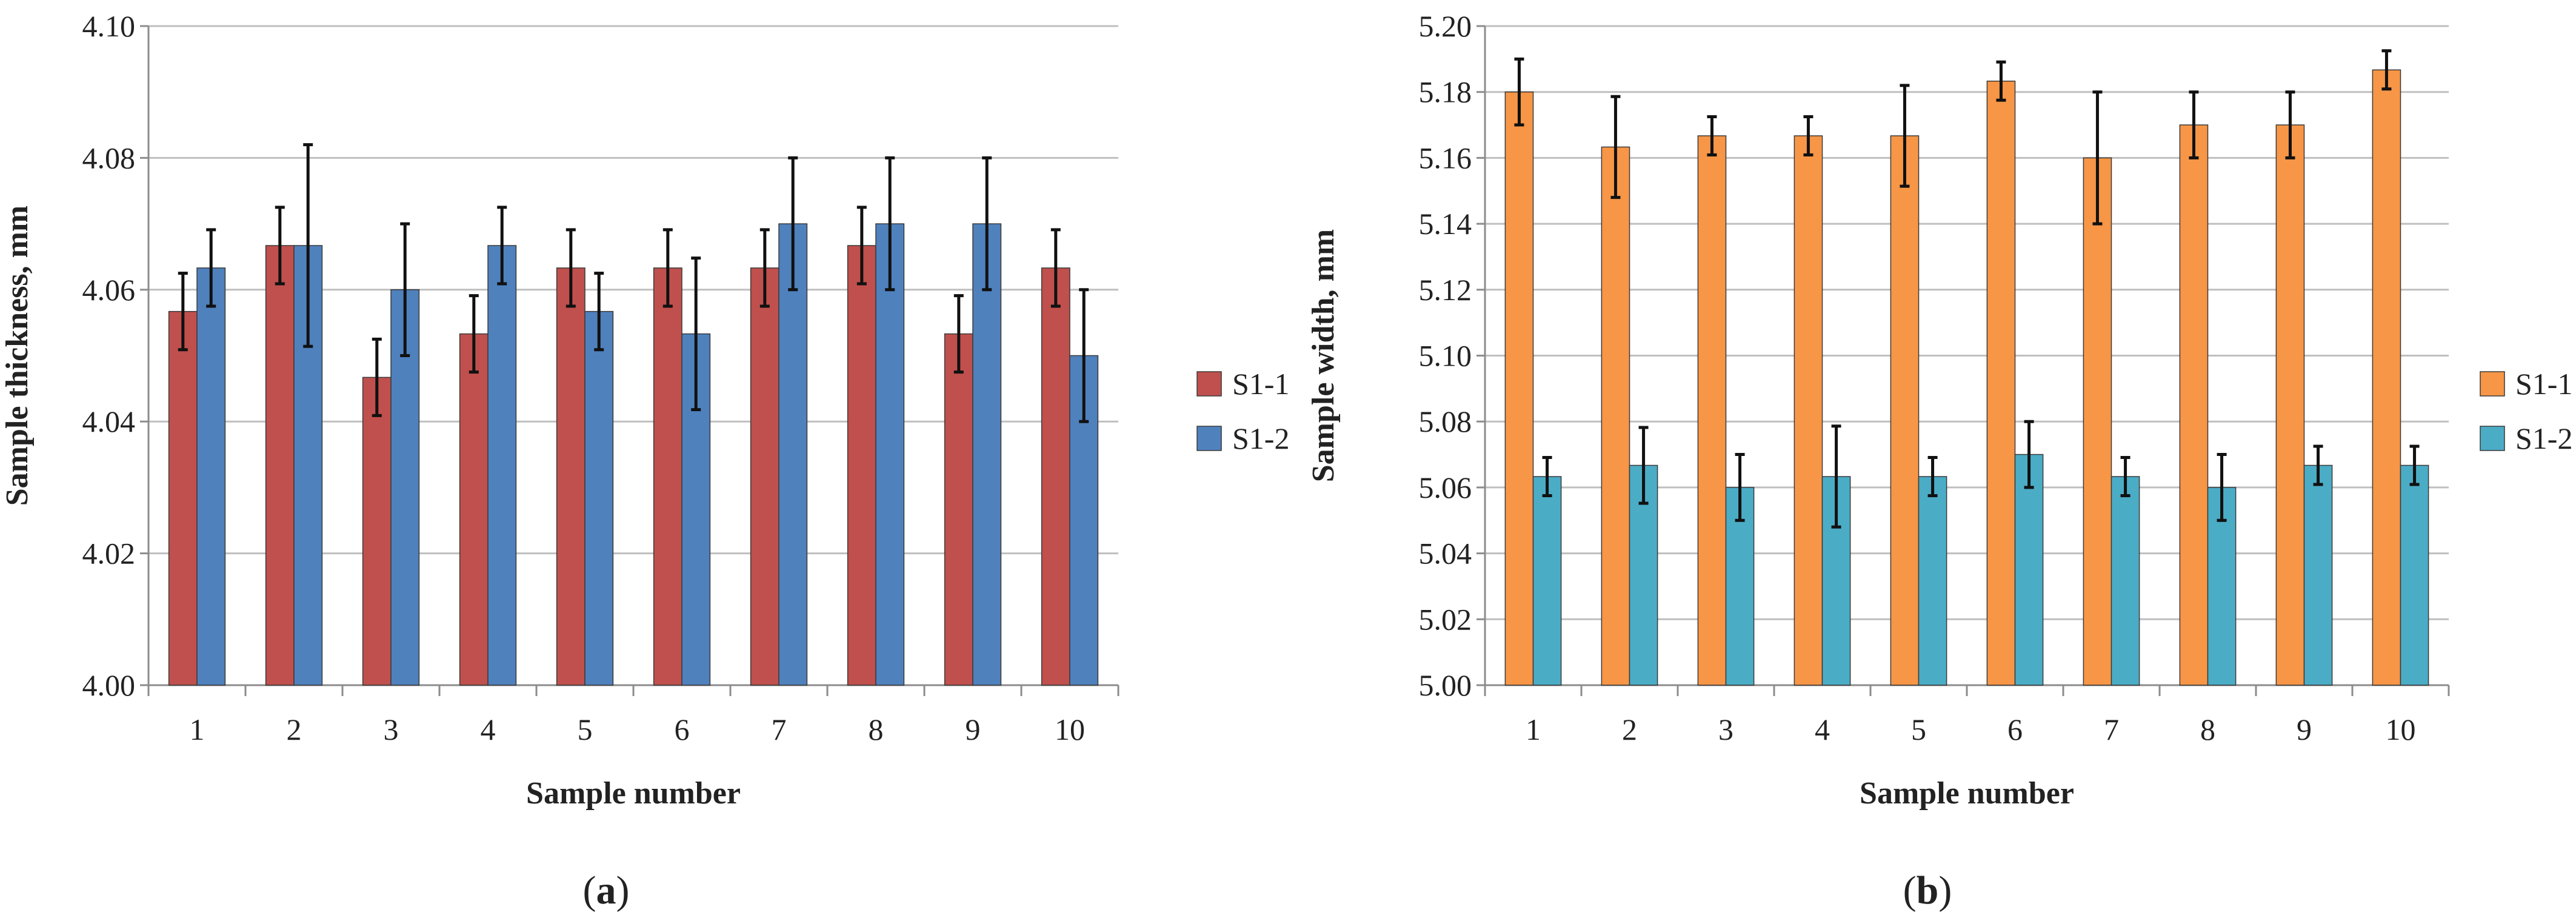  Describe the element at coordinates (1445, 92) in the screenshot. I see `y-tick-label: 5.18` at that location.